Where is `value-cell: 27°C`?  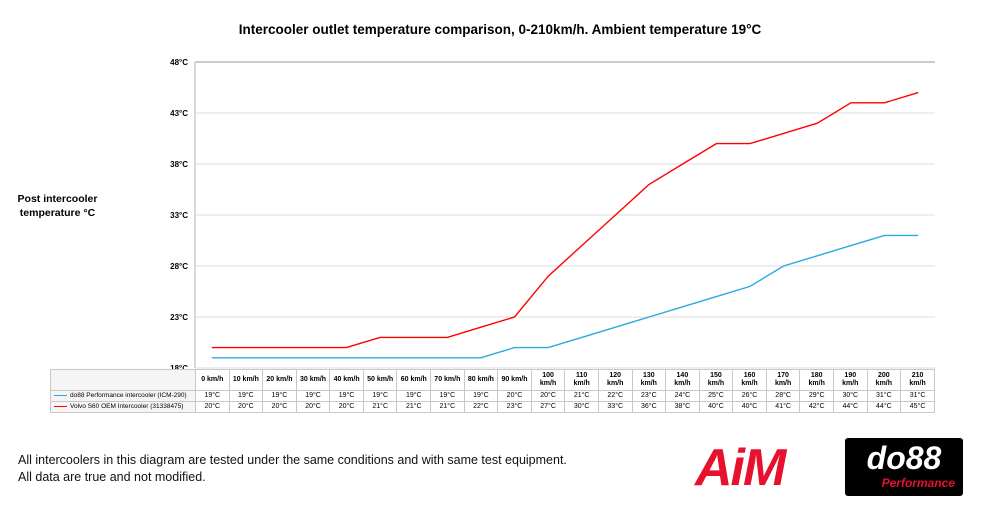 value-cell: 27°C is located at coordinates (548, 407).